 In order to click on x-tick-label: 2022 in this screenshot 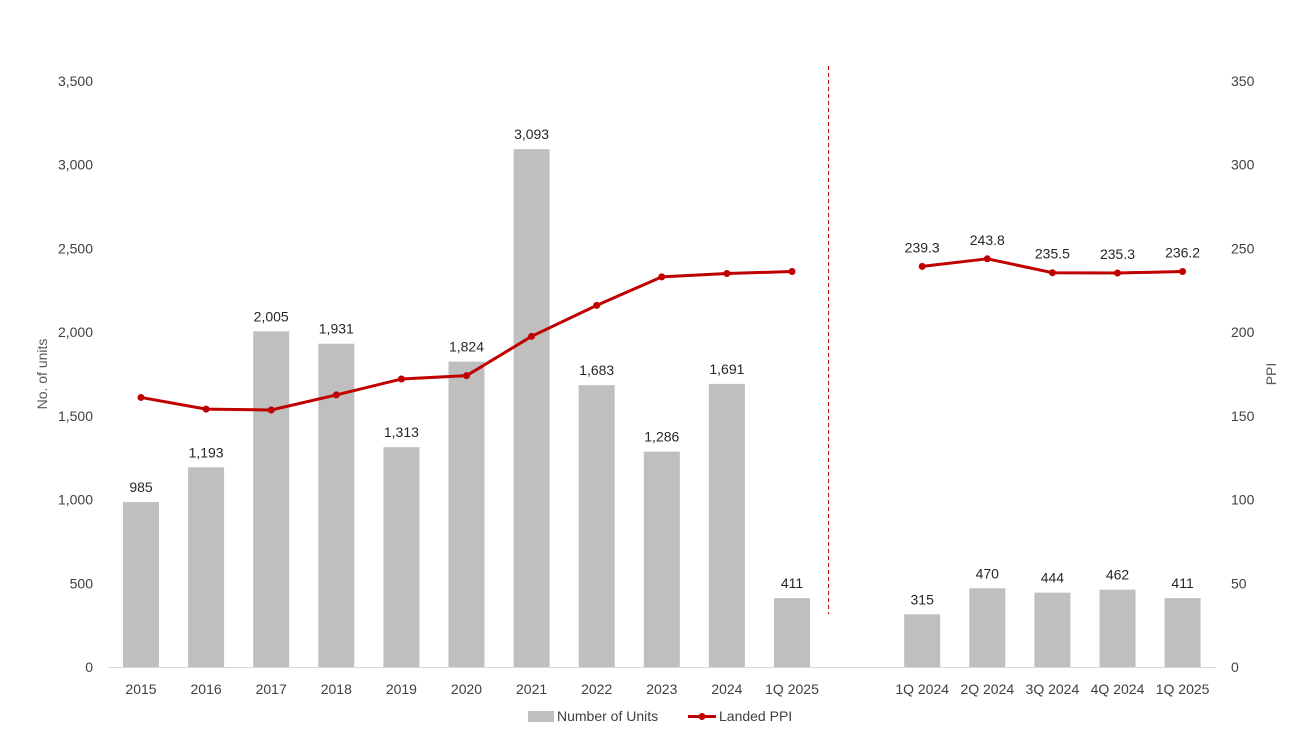, I will do `click(596, 689)`.